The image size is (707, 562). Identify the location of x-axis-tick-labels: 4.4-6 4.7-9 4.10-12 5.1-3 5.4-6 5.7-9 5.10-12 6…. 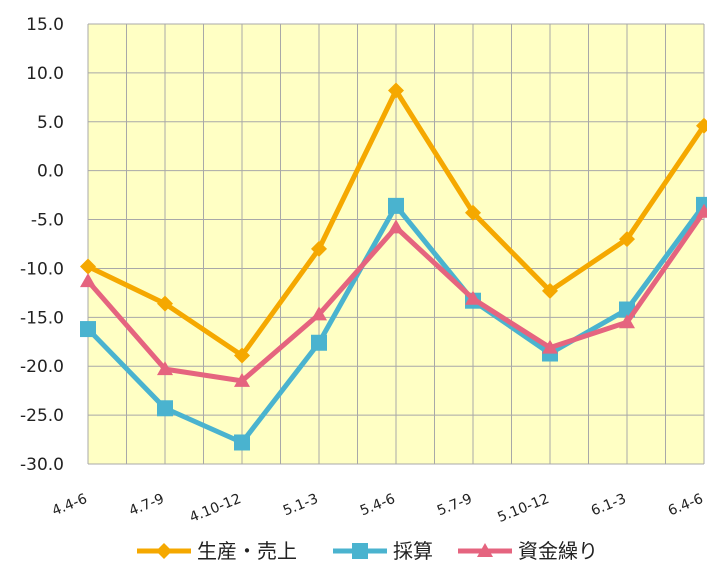
(378, 508).